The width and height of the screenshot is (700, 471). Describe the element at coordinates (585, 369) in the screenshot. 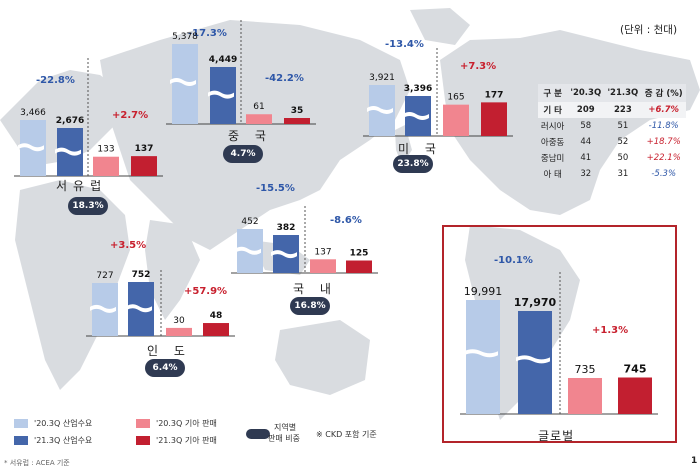

I see `data-label: 735` at that location.